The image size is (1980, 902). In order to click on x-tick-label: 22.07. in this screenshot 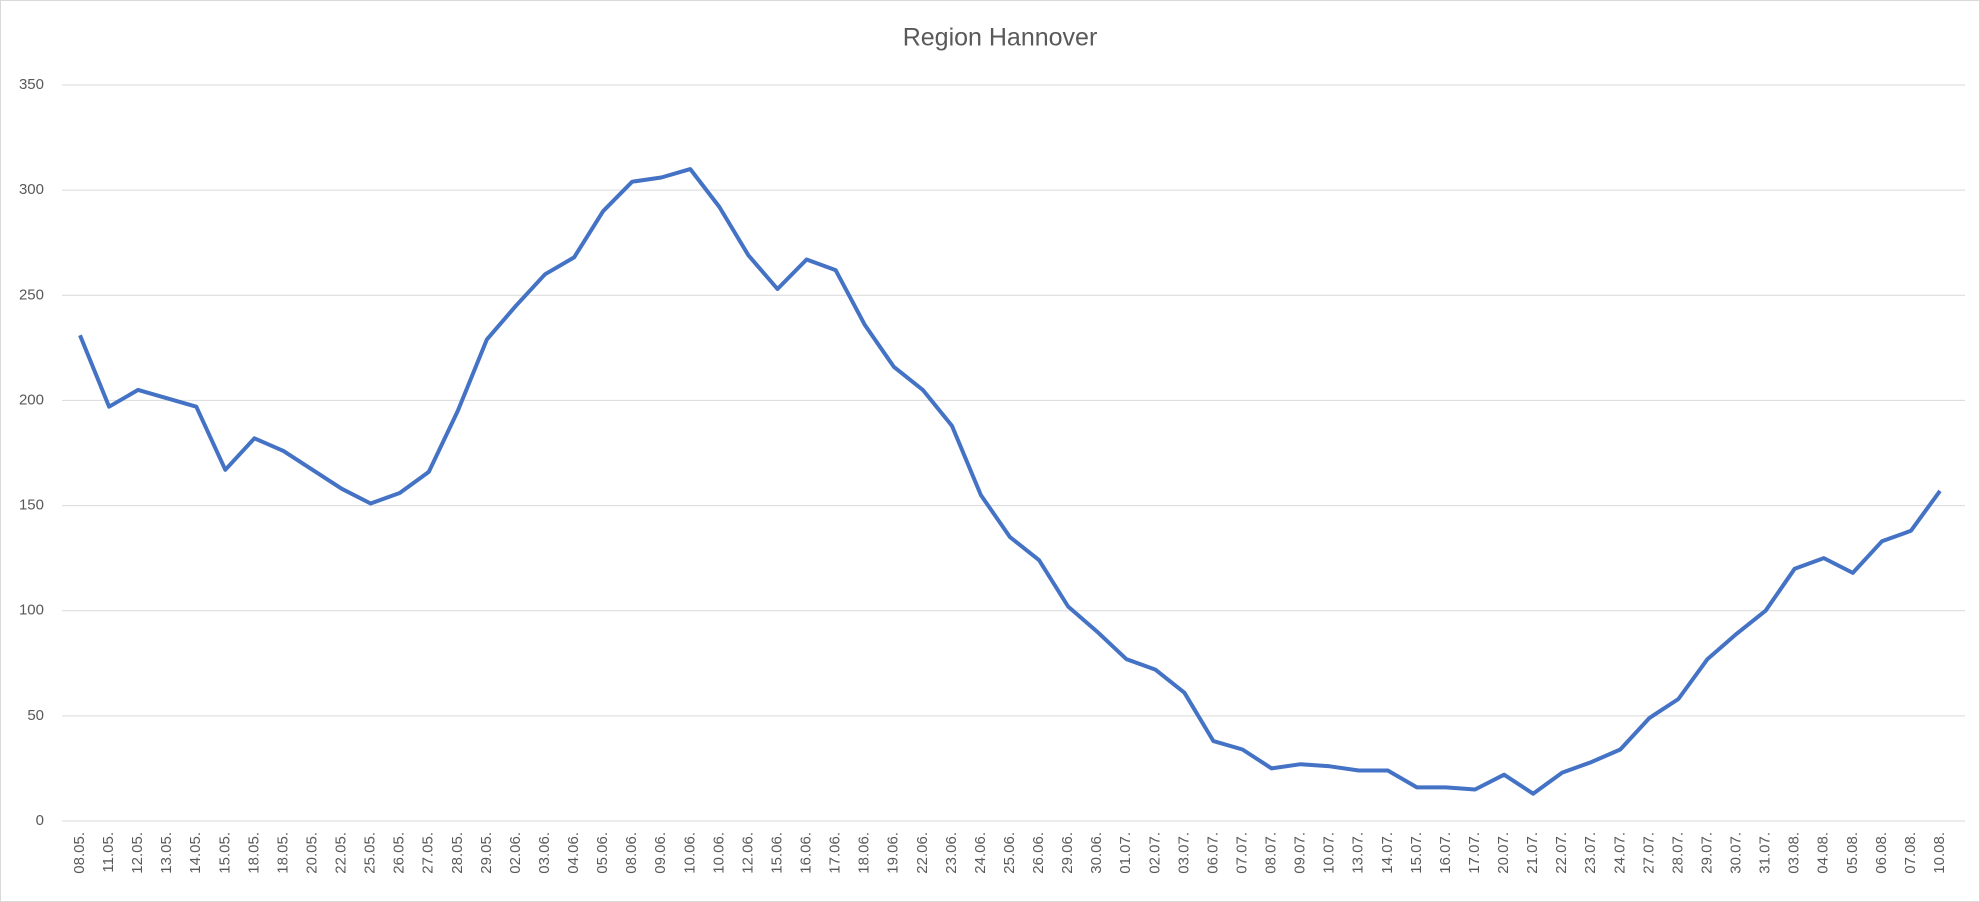, I will do `click(1561, 853)`.